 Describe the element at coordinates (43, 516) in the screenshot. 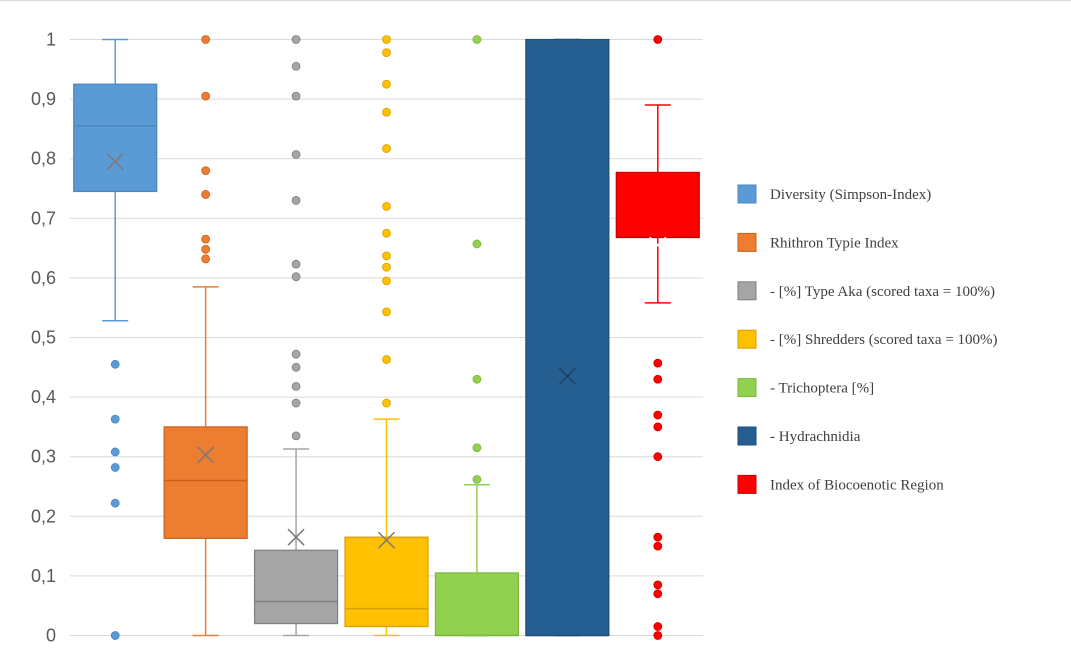

I see `y-tick-label: 0,2` at that location.